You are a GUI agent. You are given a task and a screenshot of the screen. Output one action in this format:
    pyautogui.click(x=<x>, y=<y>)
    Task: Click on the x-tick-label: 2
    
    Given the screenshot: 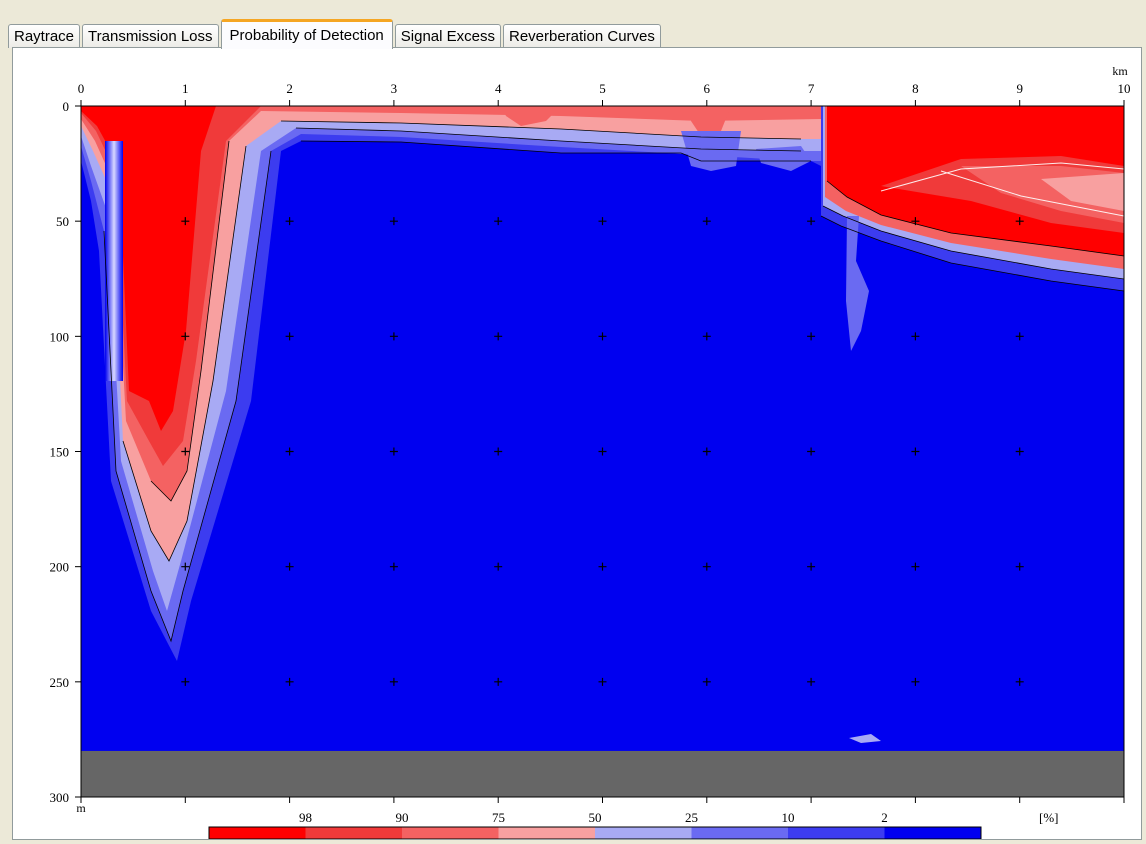 What is the action you would take?
    pyautogui.click(x=289, y=88)
    